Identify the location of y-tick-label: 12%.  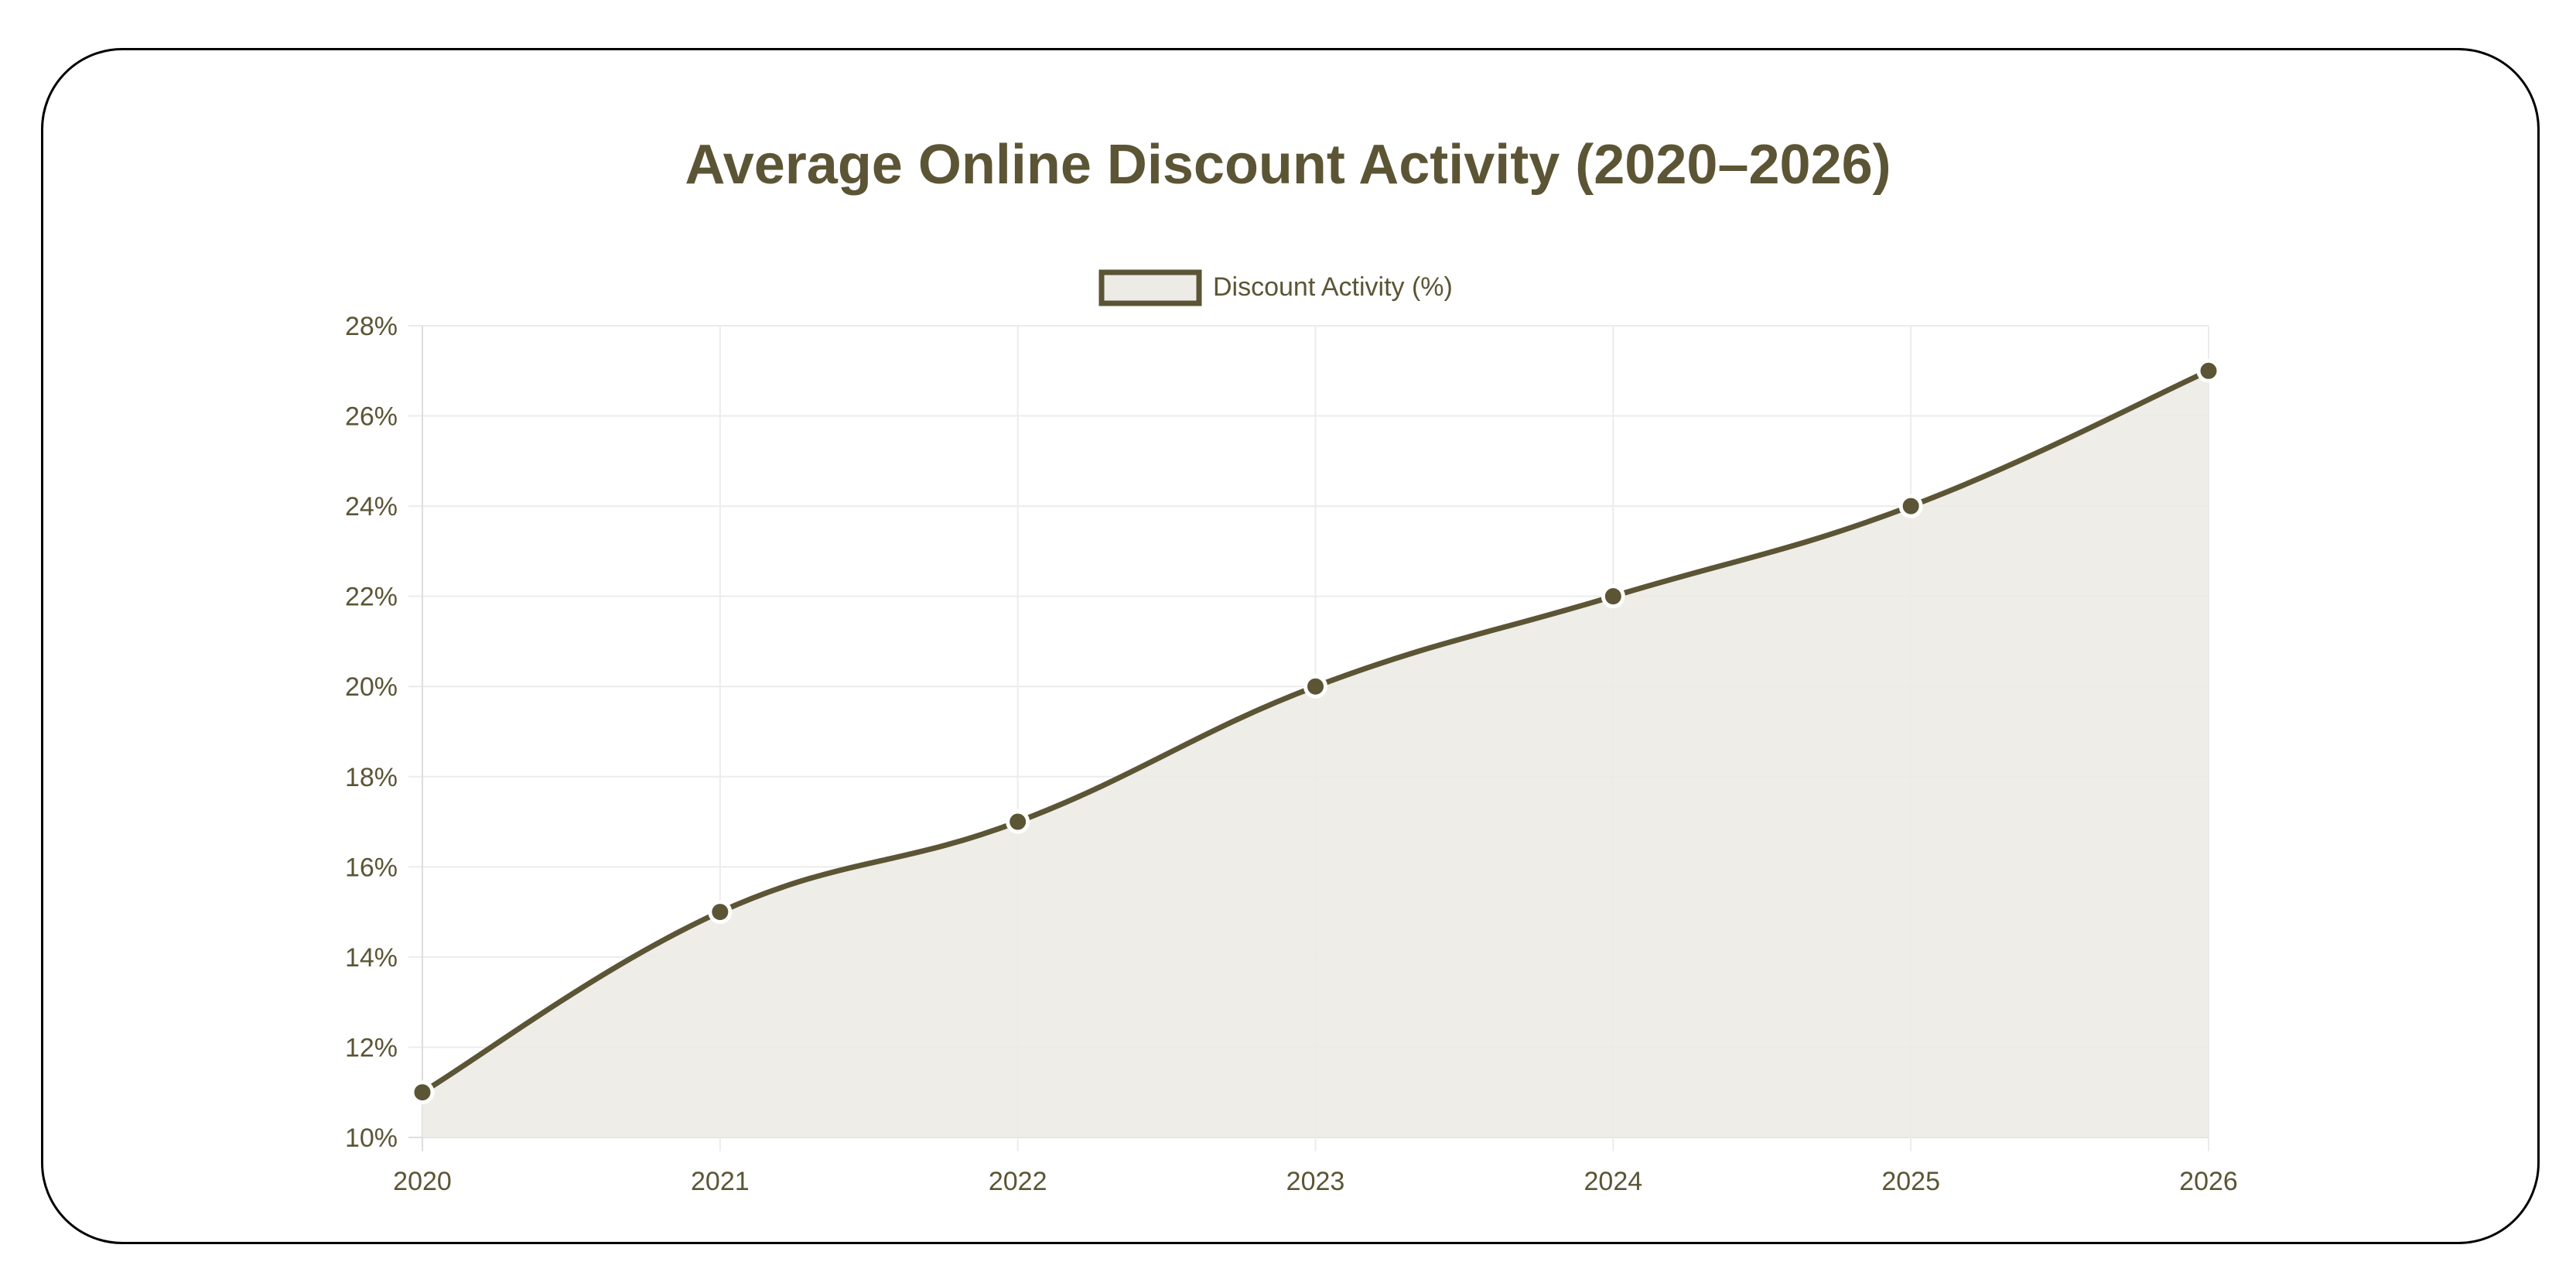
(371, 1047).